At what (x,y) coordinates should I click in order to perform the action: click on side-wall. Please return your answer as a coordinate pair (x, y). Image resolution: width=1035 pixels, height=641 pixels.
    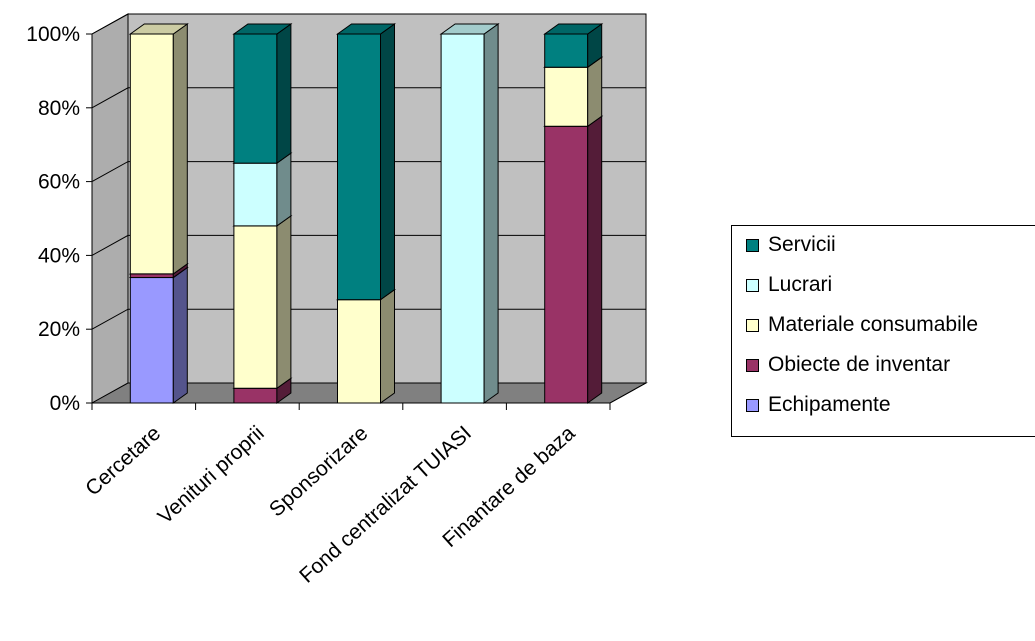
    Looking at the image, I should click on (110, 208).